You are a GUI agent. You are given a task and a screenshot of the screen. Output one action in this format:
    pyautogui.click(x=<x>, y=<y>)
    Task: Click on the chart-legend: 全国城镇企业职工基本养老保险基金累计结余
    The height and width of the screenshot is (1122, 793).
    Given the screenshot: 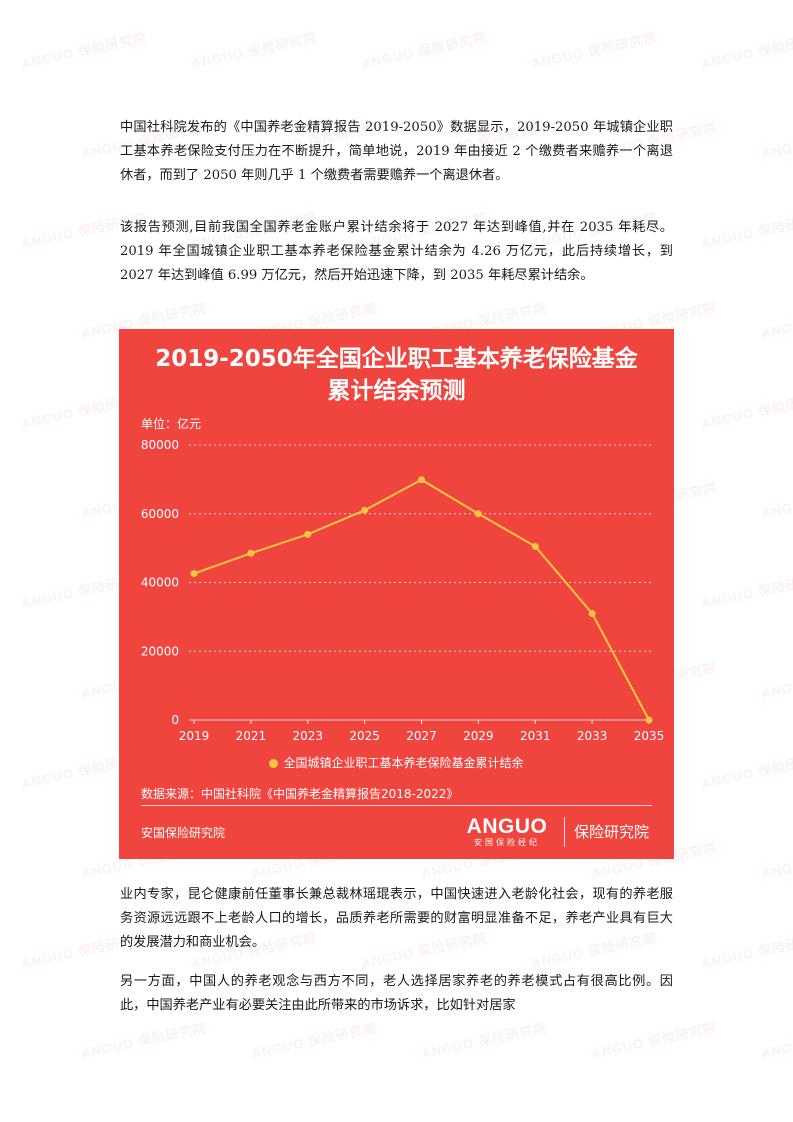 What is the action you would take?
    pyautogui.click(x=396, y=762)
    